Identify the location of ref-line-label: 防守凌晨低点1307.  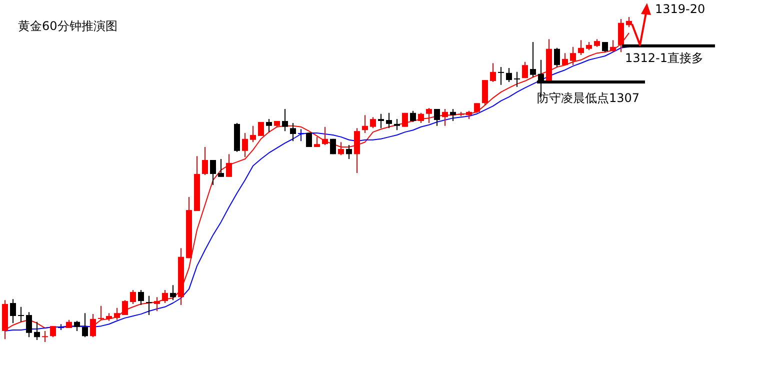
(588, 98).